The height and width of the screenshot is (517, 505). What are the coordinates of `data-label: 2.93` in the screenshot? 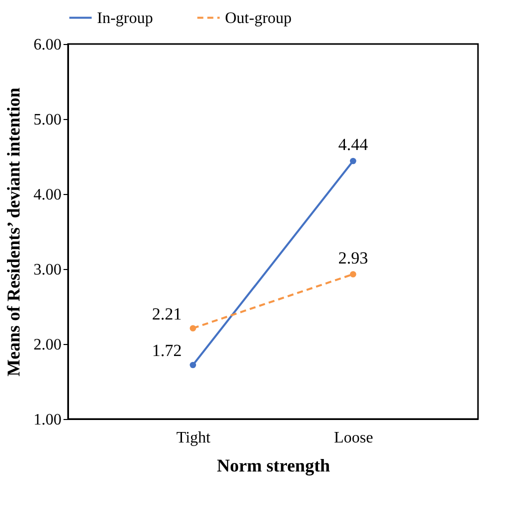 It's located at (353, 258).